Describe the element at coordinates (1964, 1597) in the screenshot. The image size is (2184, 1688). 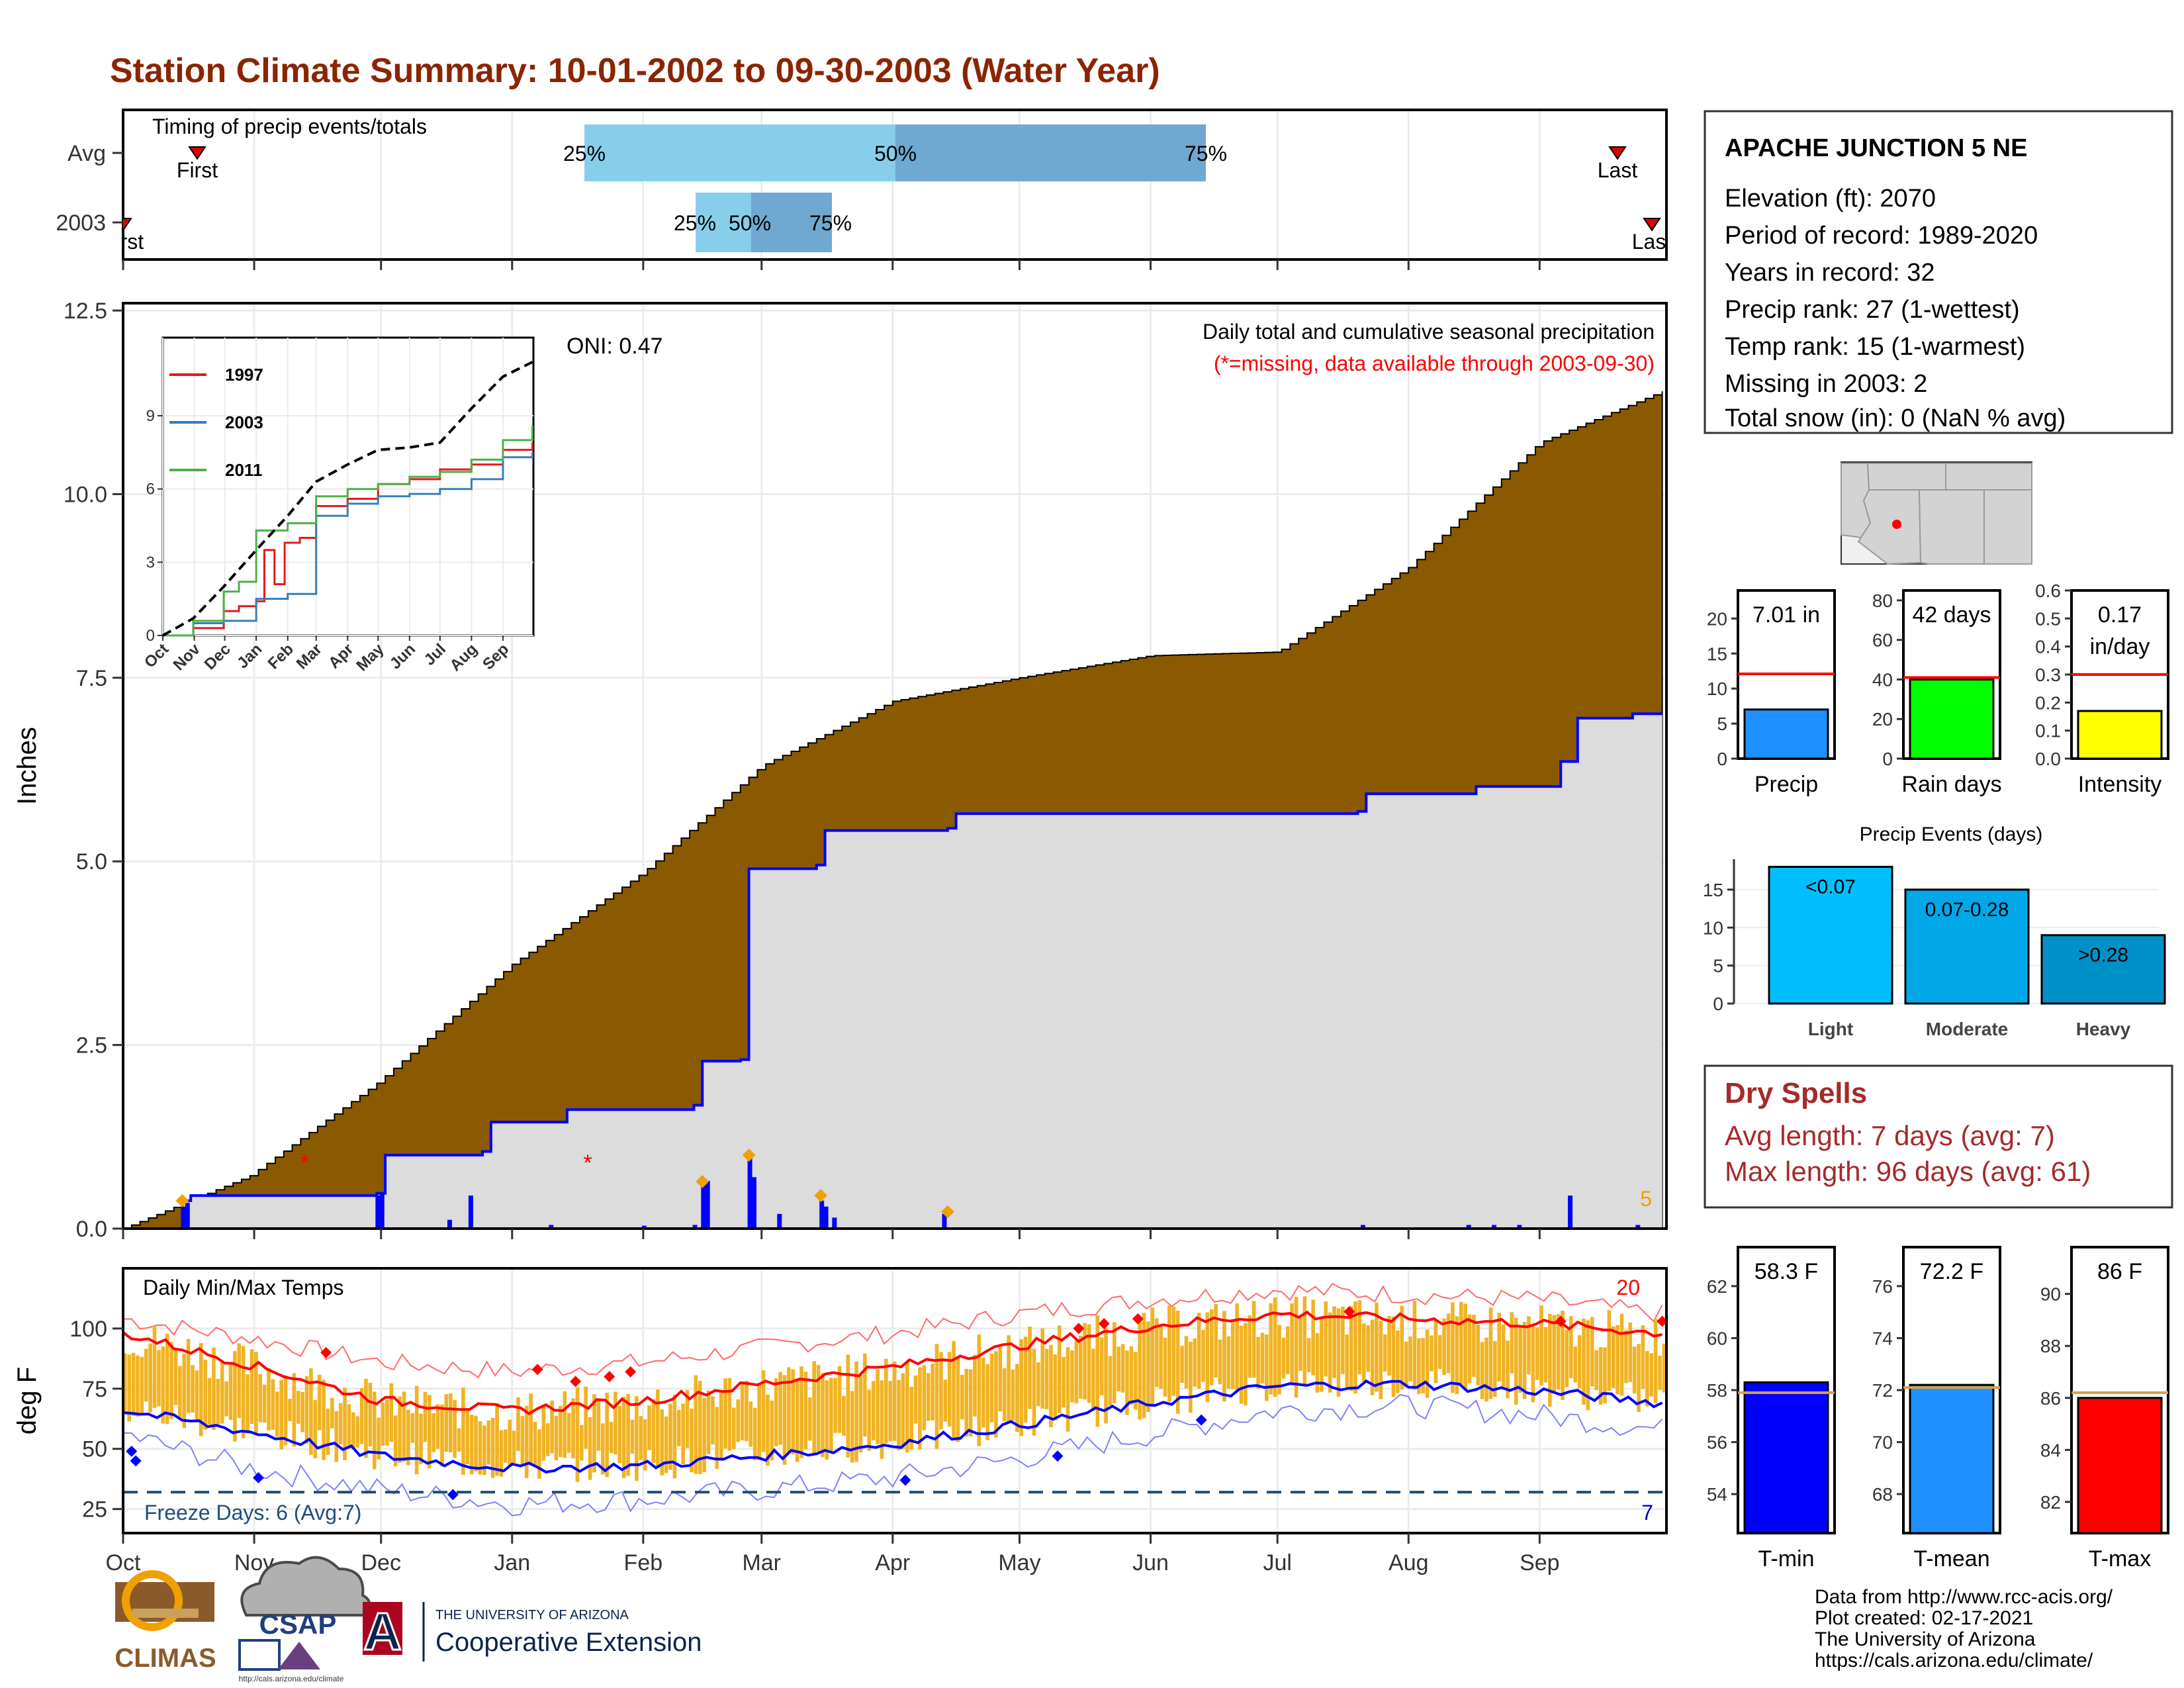
I see `footer-line-1: Data from http://www.rcc-acis.org/` at that location.